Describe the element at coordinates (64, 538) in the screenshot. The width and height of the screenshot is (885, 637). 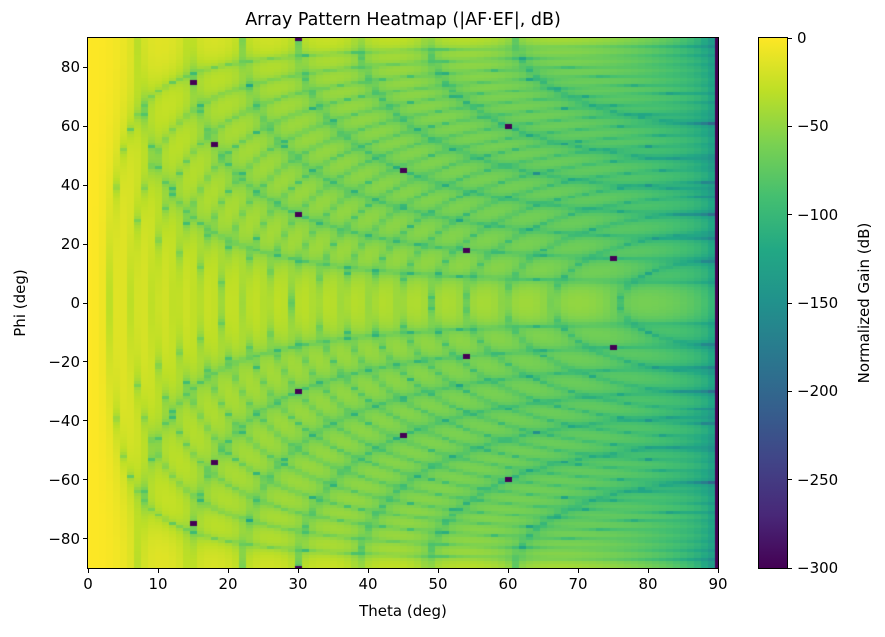
I see `y-tick-label: −80` at that location.